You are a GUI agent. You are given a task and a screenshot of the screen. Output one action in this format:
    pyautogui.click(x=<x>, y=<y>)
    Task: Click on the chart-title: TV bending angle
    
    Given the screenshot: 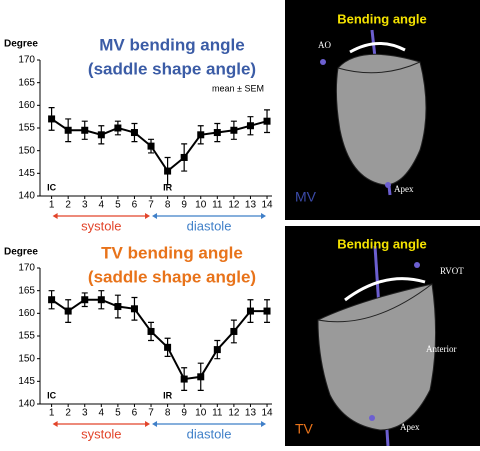 What is the action you would take?
    pyautogui.click(x=172, y=252)
    